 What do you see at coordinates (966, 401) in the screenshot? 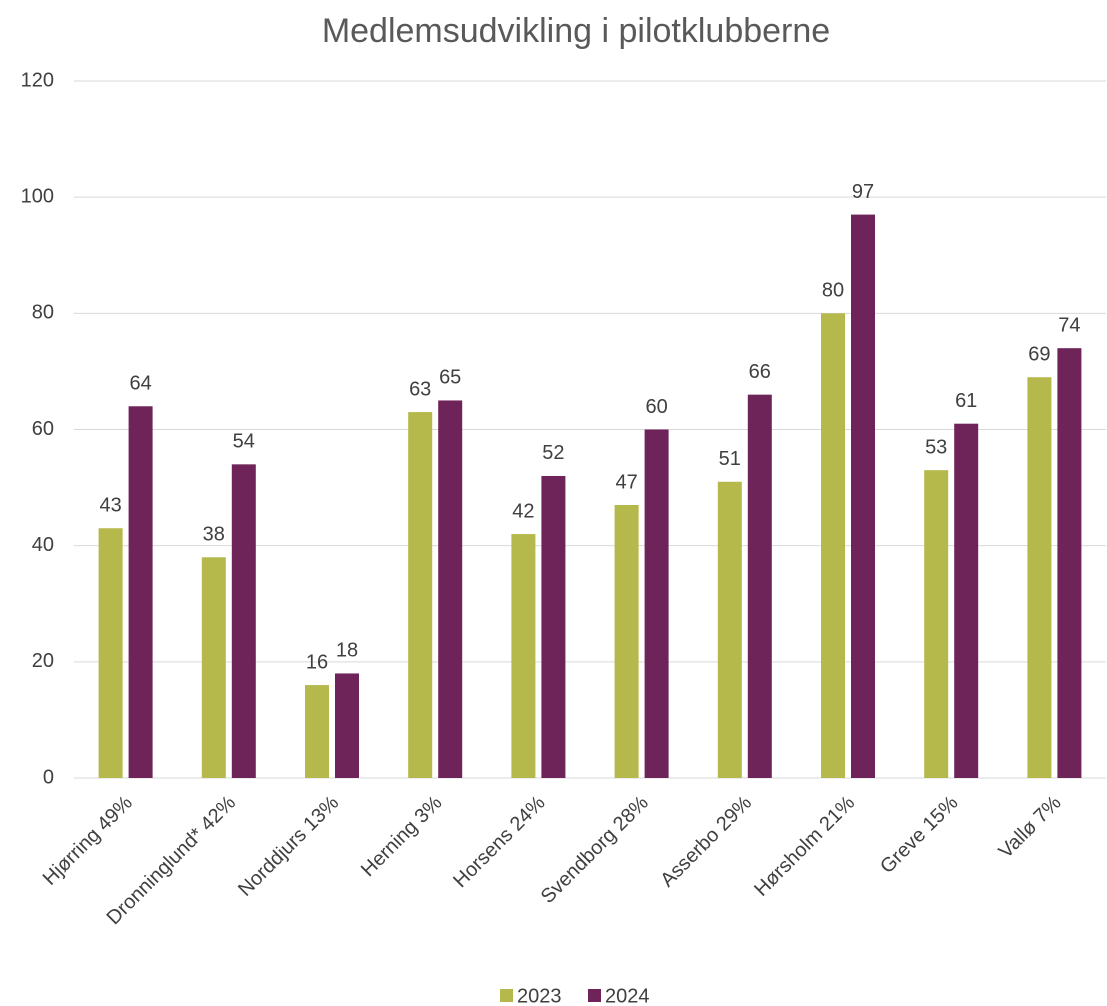
I see `data-label: 61` at bounding box center [966, 401].